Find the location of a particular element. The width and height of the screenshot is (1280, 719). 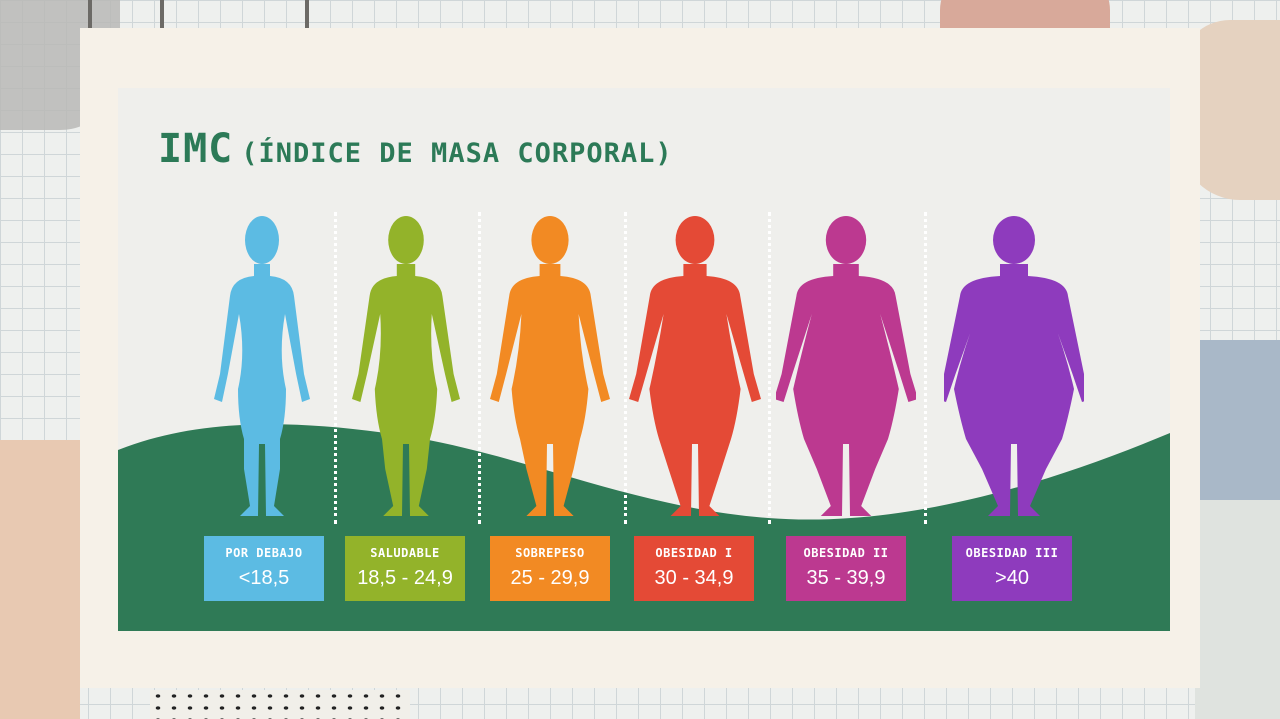

category-badge: SOBREPESO 25 - 29,9 is located at coordinates (550, 568).